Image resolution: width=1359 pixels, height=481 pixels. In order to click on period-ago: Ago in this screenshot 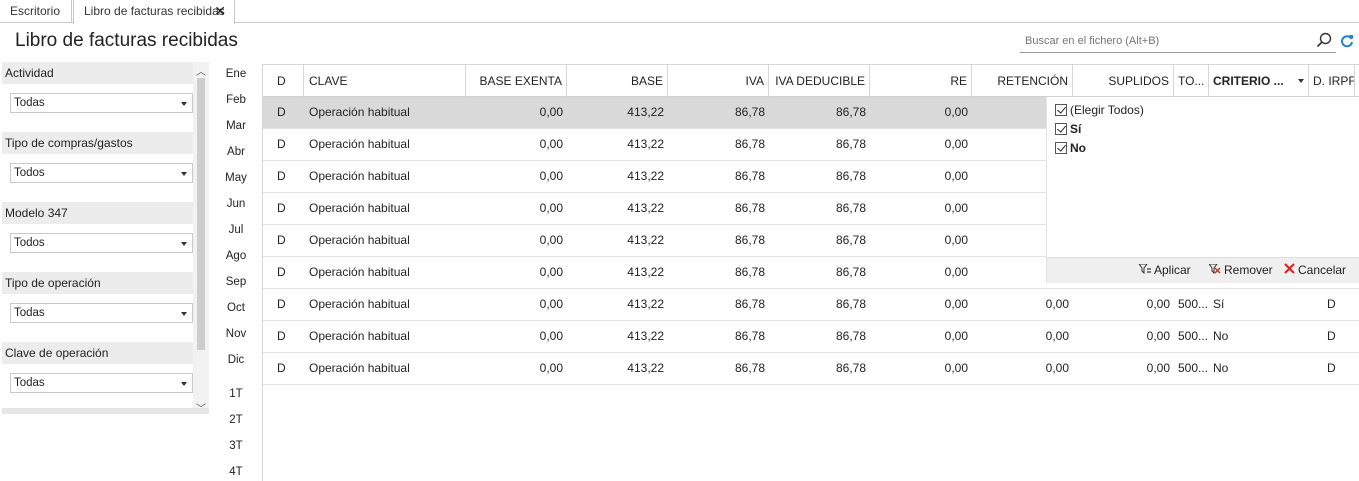, I will do `click(236, 256)`.